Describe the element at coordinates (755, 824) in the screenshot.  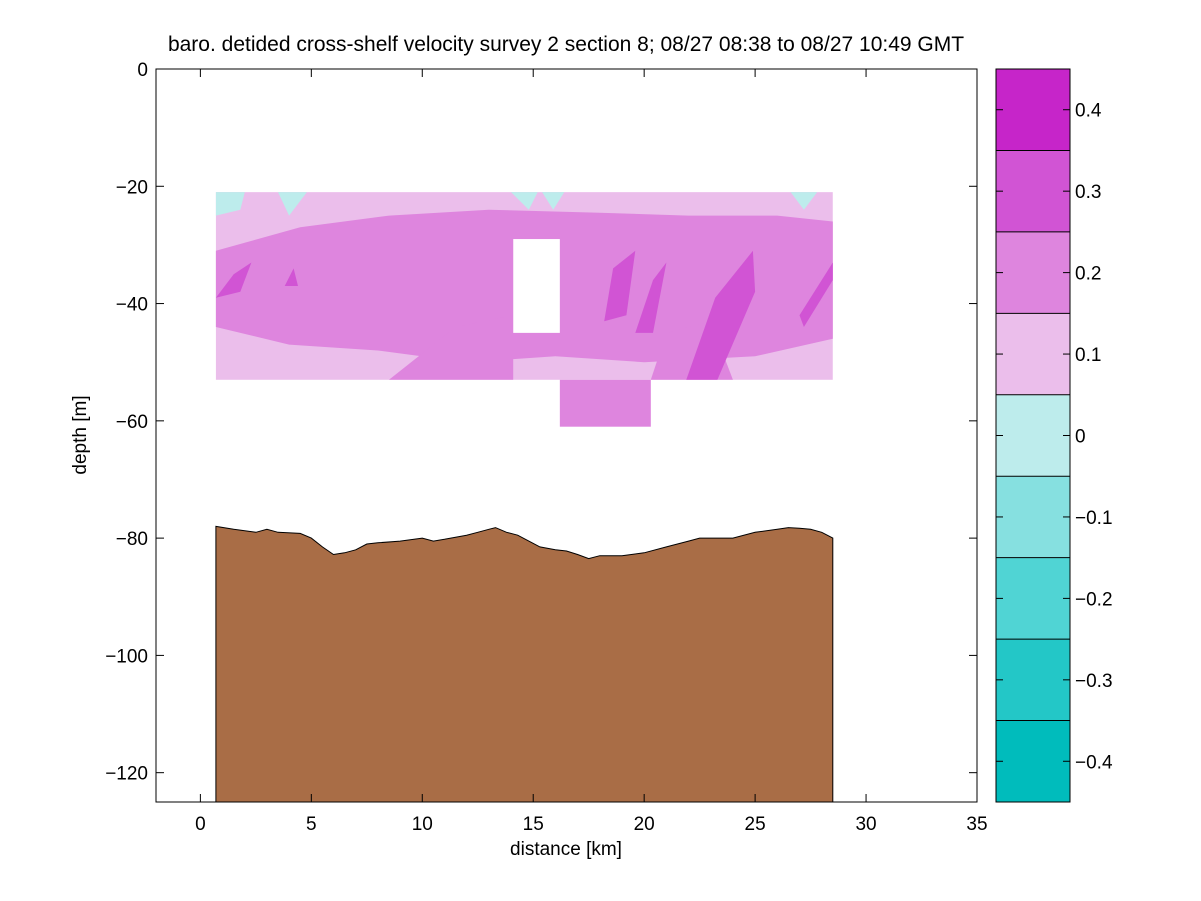
I see `x-tick-label: 25` at that location.